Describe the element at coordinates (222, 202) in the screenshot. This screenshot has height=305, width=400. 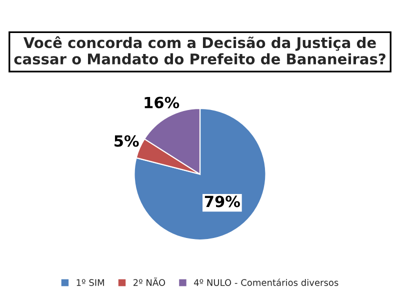
I see `data-label: 79%` at that location.